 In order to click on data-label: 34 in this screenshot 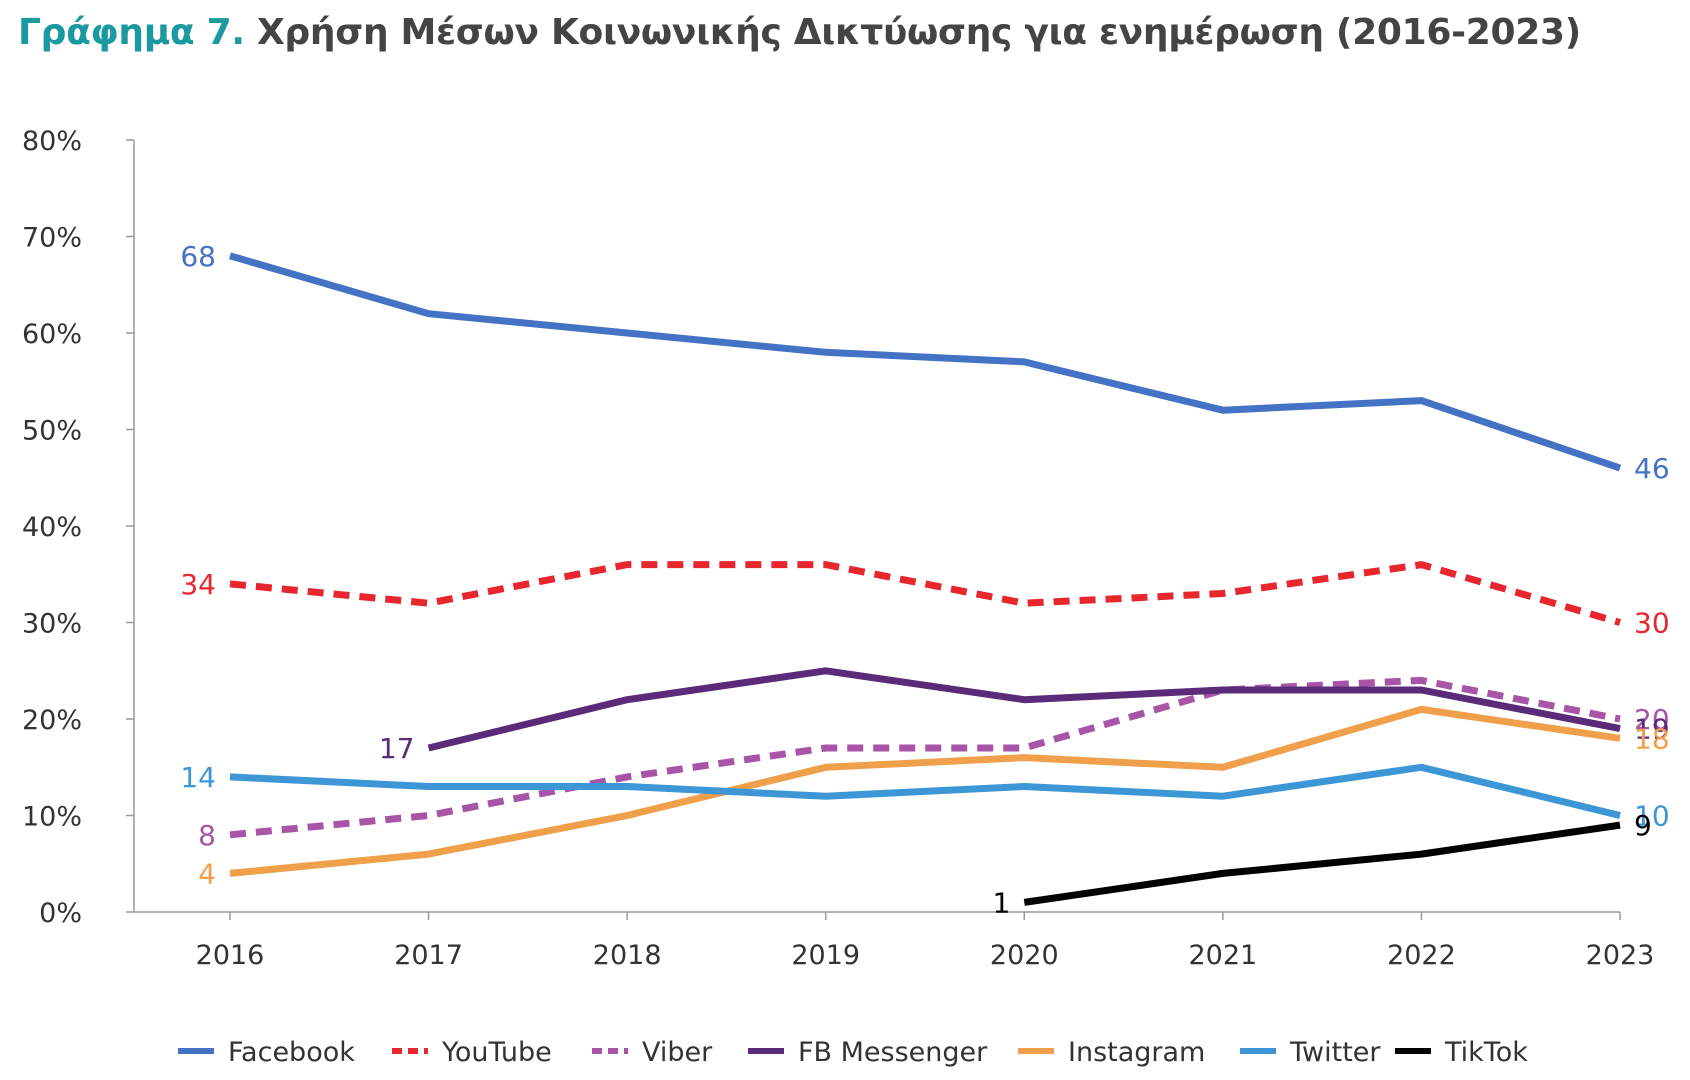, I will do `click(198, 584)`.